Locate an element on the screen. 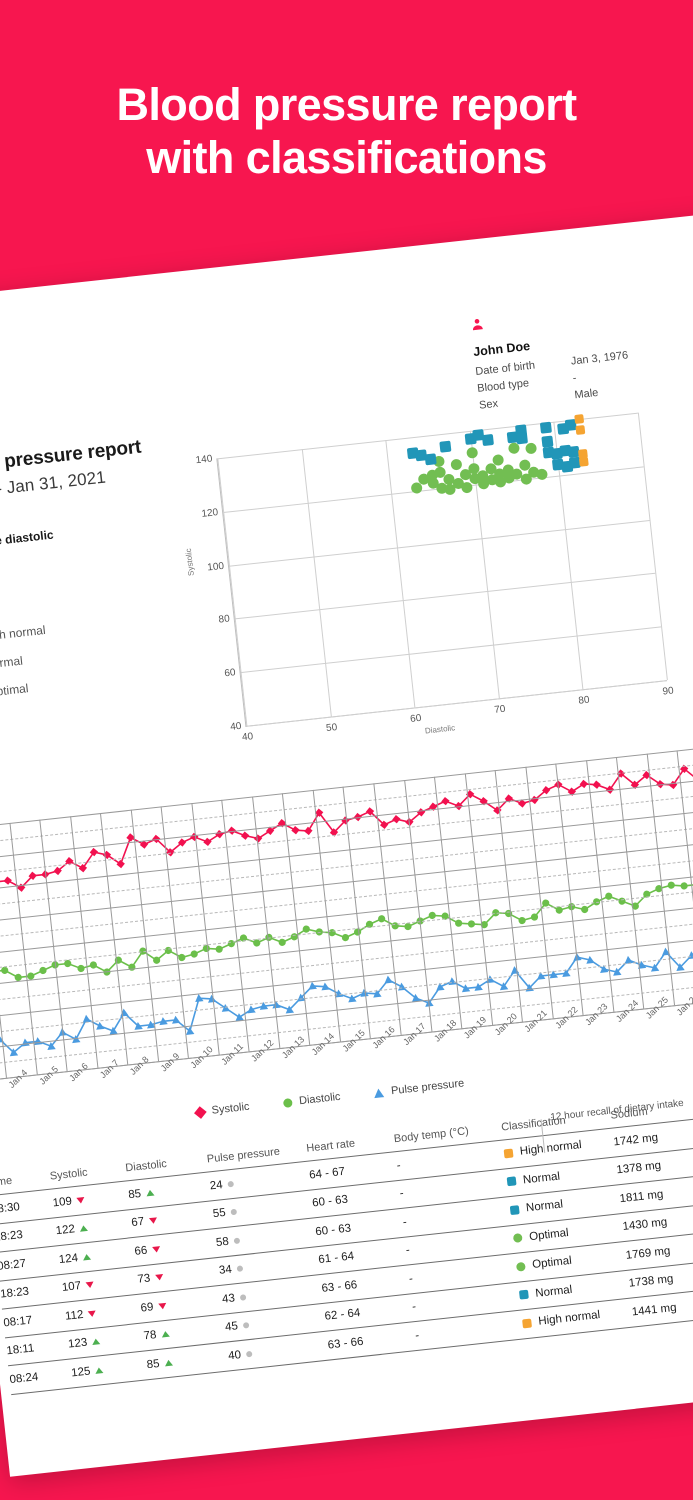  trend-up-icon is located at coordinates (87, 1257).